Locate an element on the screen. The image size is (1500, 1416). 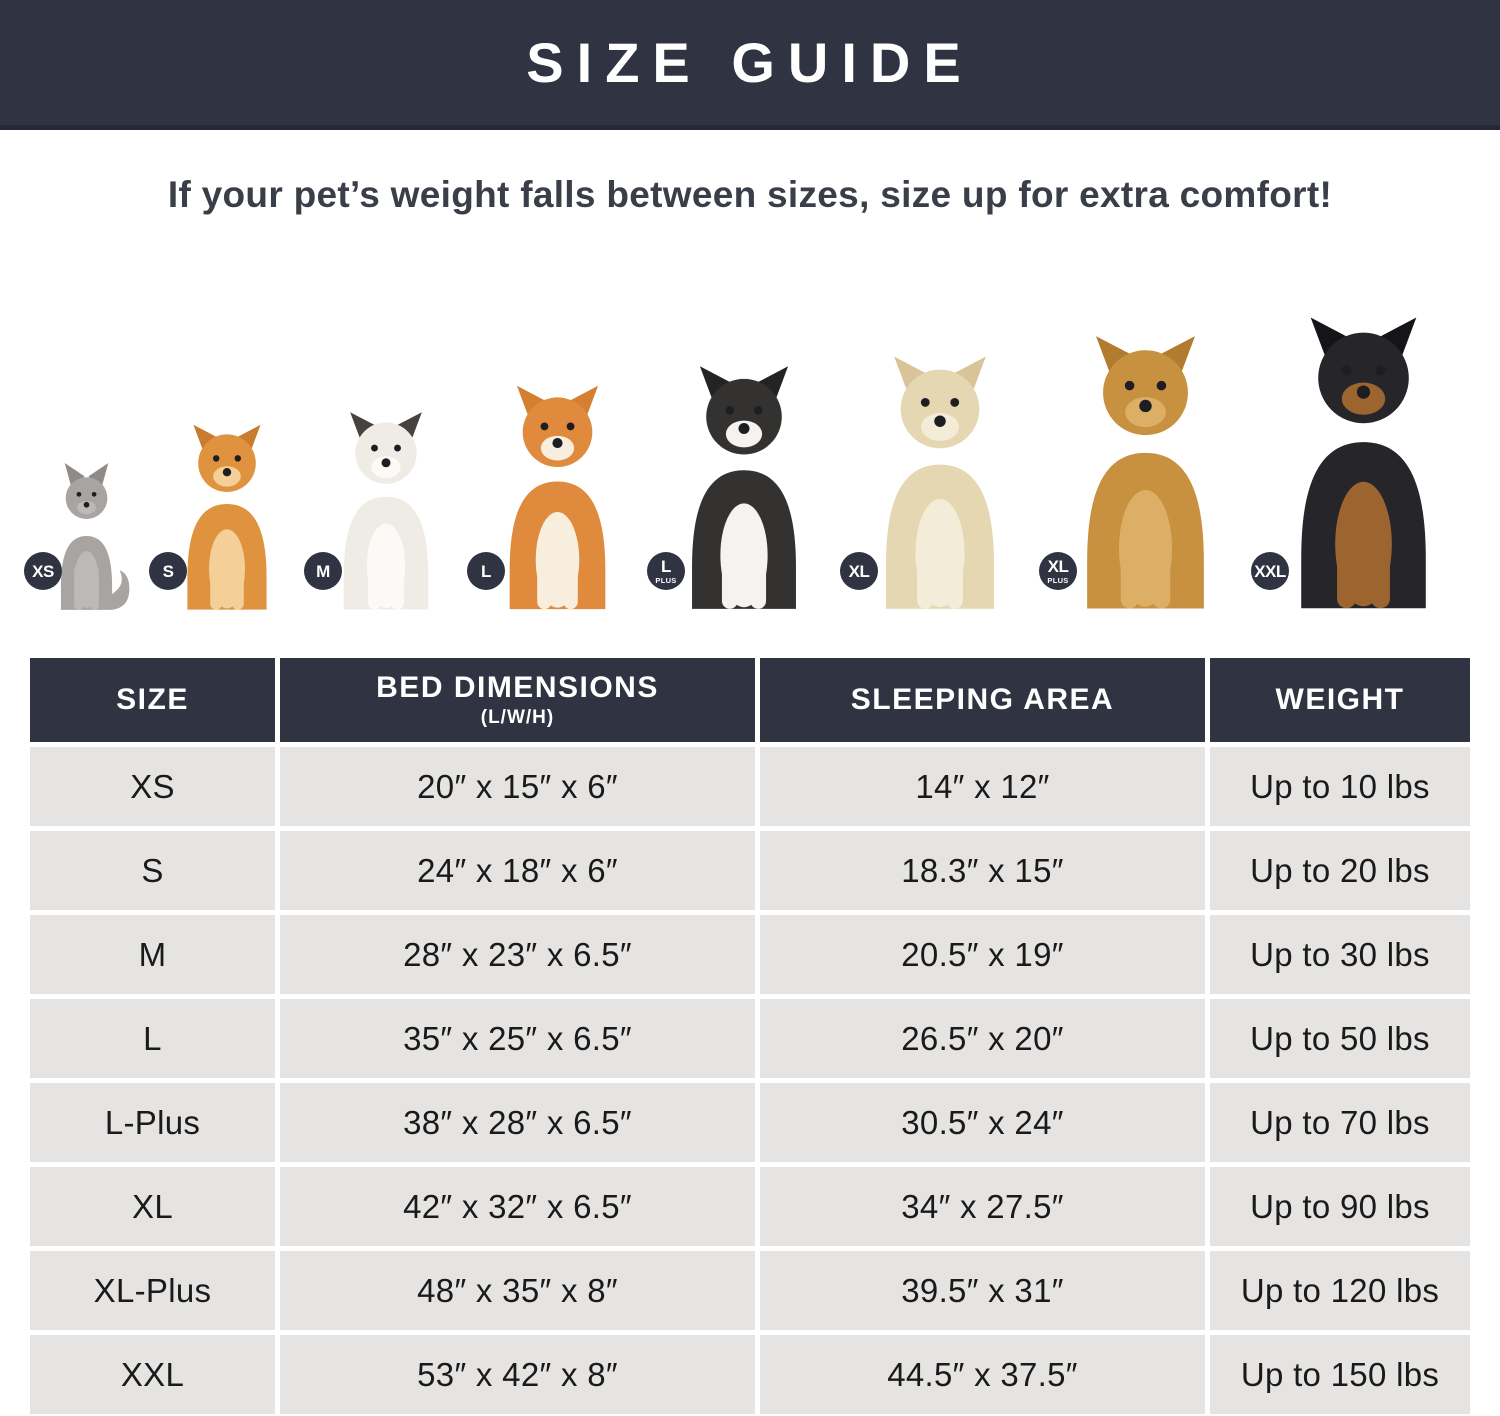
animal-xl-plus: XL PLUS is located at coordinates (1136, 470).